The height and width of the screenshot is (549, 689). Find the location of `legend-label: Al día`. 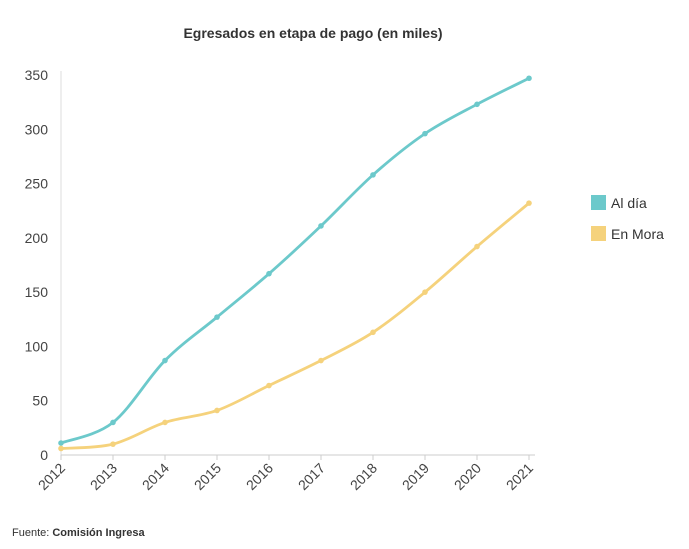

legend-label: Al día is located at coordinates (629, 203).